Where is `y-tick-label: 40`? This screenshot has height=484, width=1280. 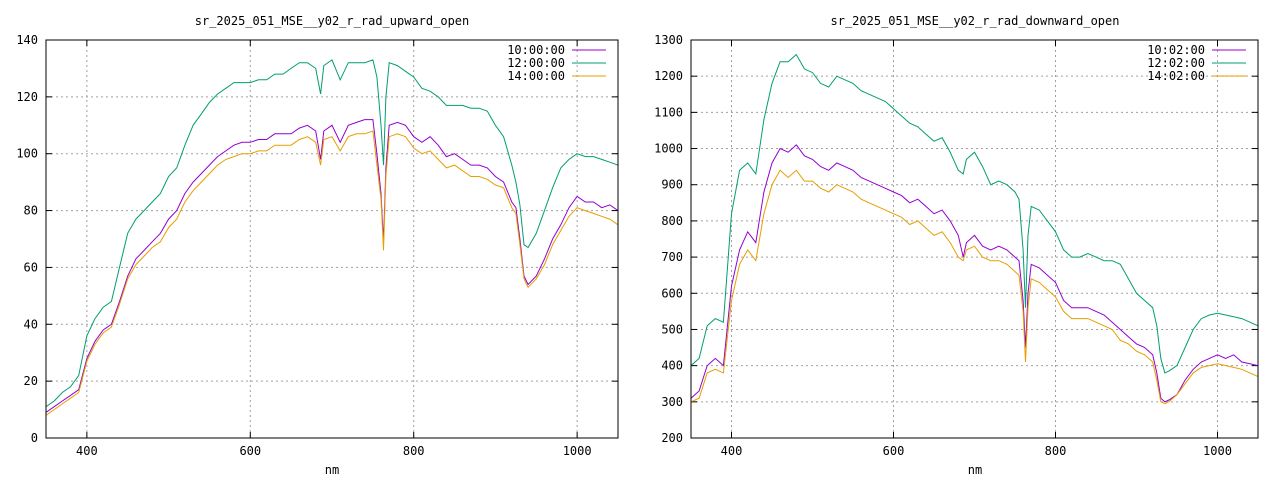 y-tick-label: 40 is located at coordinates (31, 324).